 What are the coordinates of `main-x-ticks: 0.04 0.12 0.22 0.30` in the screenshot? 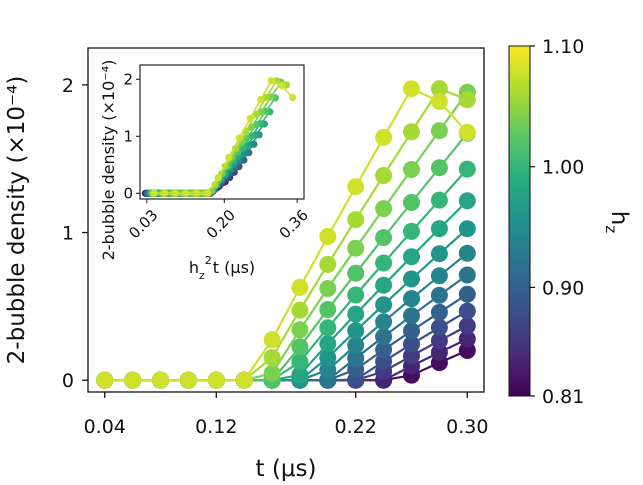 It's located at (286, 415).